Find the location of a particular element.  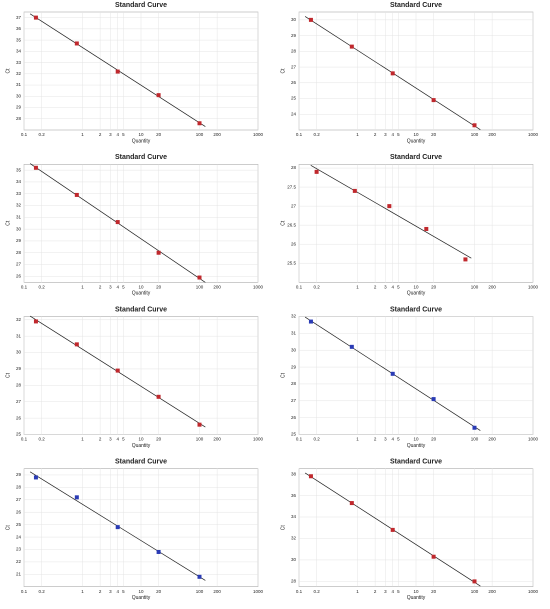

y-tick-label: 35 is located at coordinates (19, 169).